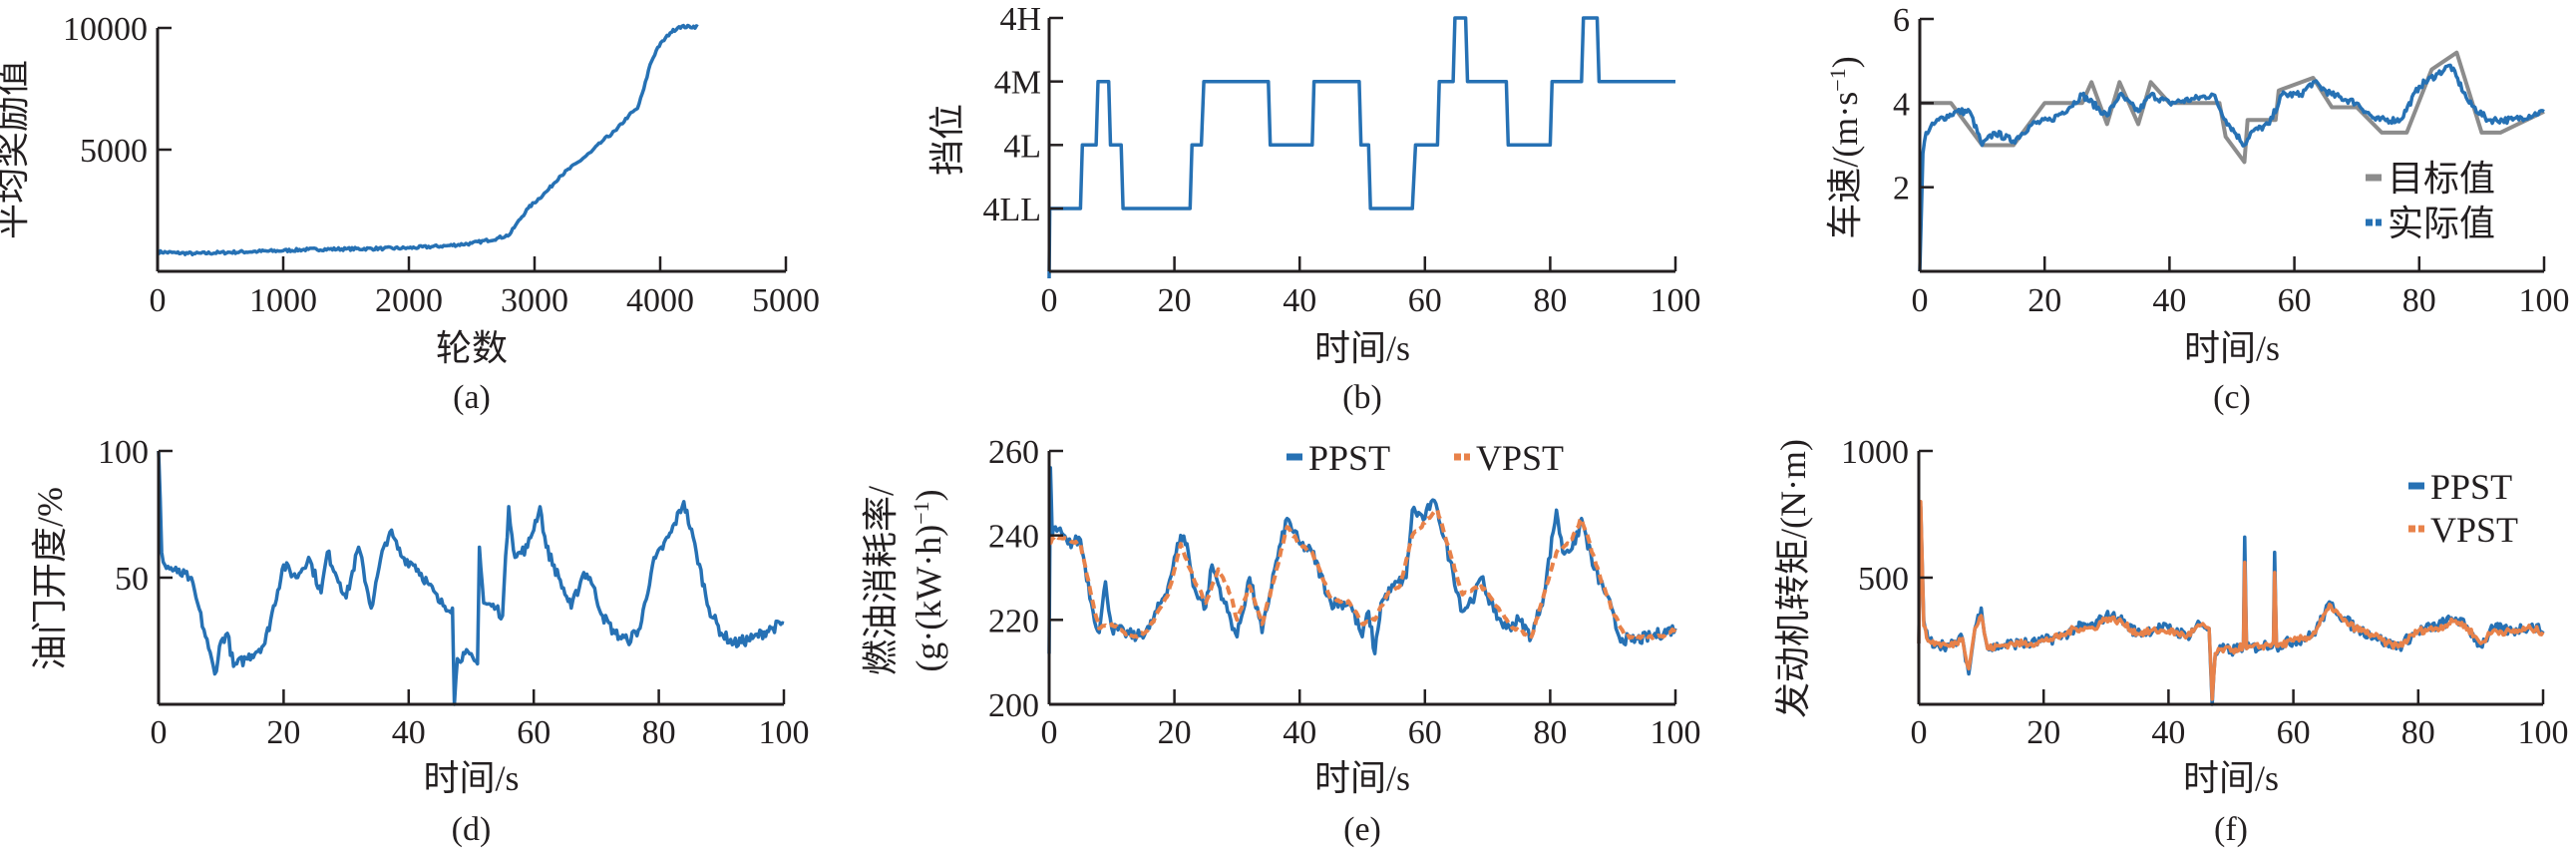 The width and height of the screenshot is (2576, 849). Describe the element at coordinates (1014, 537) in the screenshot. I see `y-tick-label: 240` at that location.